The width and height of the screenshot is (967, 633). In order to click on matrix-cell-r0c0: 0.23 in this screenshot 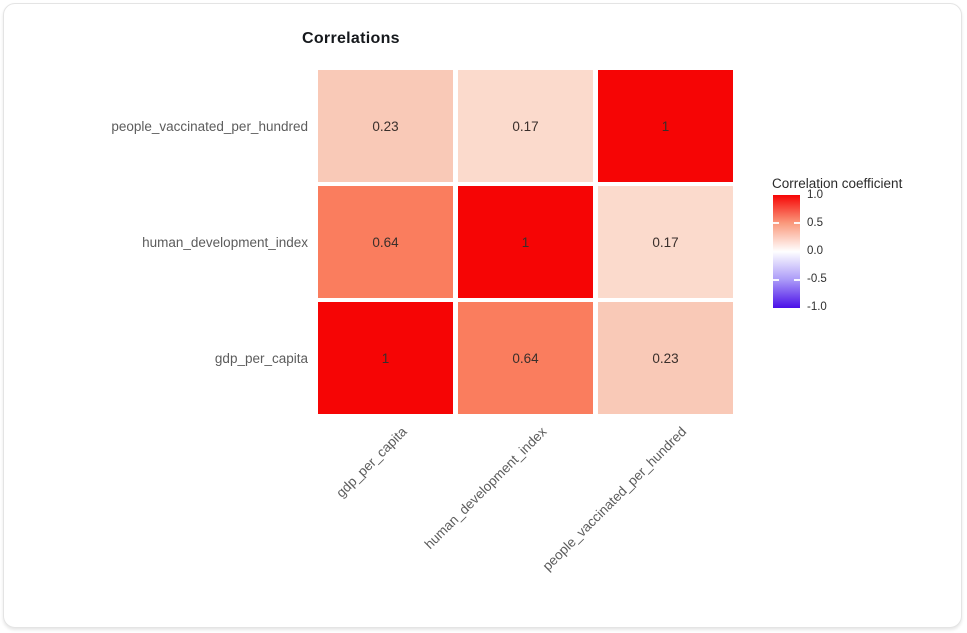, I will do `click(385, 126)`.